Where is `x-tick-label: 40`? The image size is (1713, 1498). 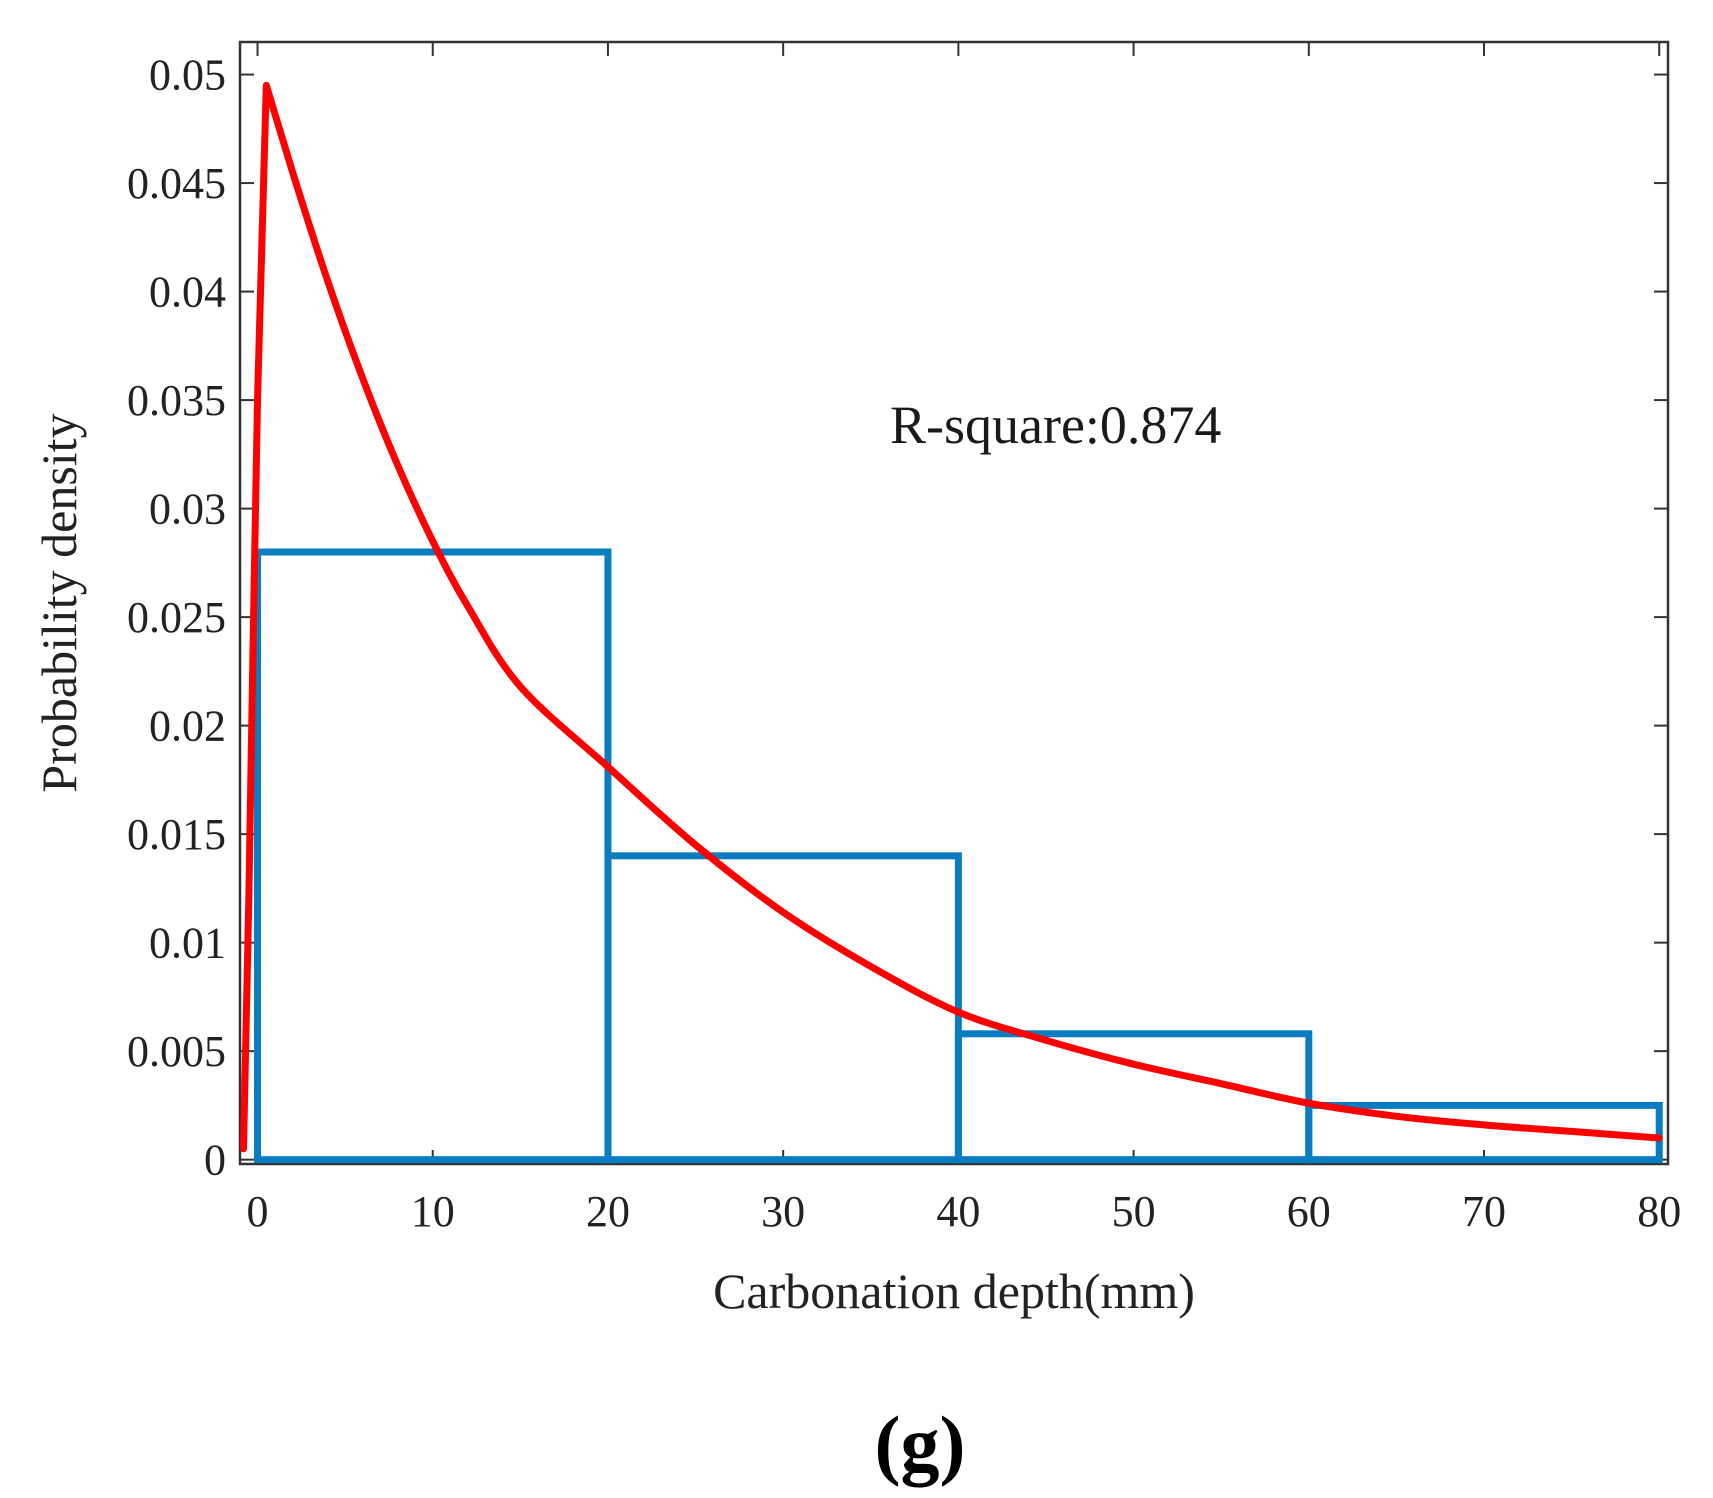 x-tick-label: 40 is located at coordinates (958, 1211).